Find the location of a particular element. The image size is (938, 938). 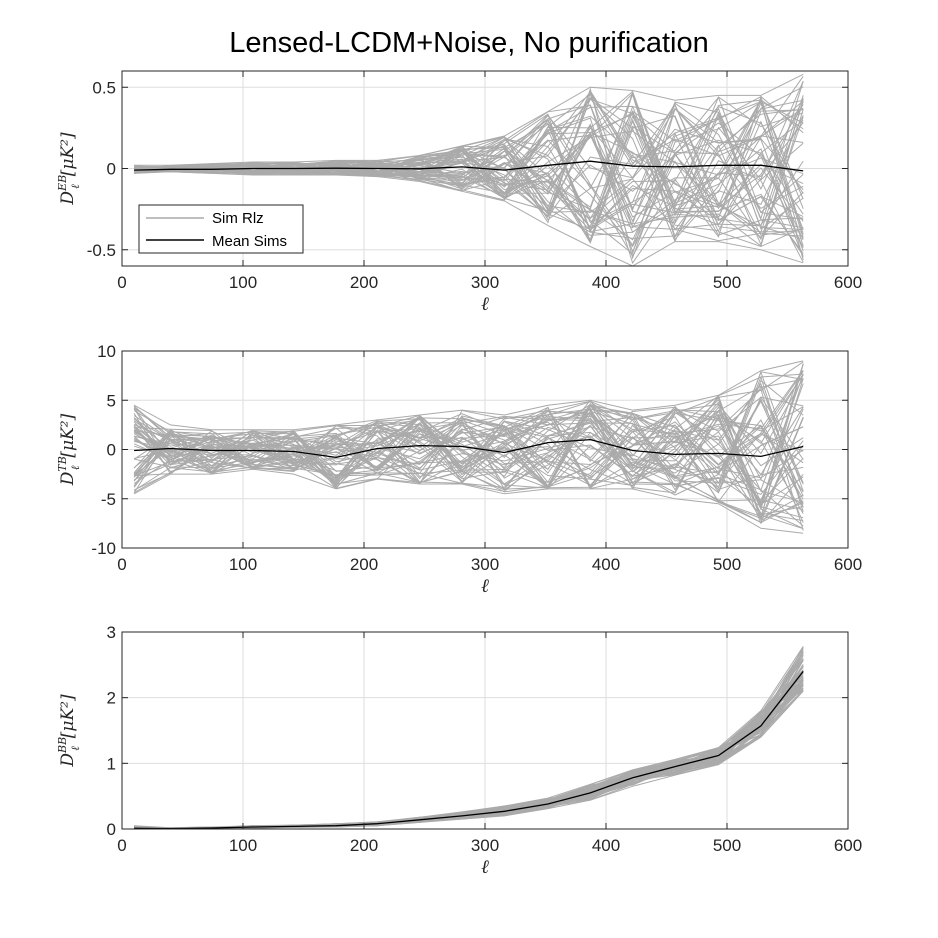

y-tick-label: 1 is located at coordinates (111, 763).